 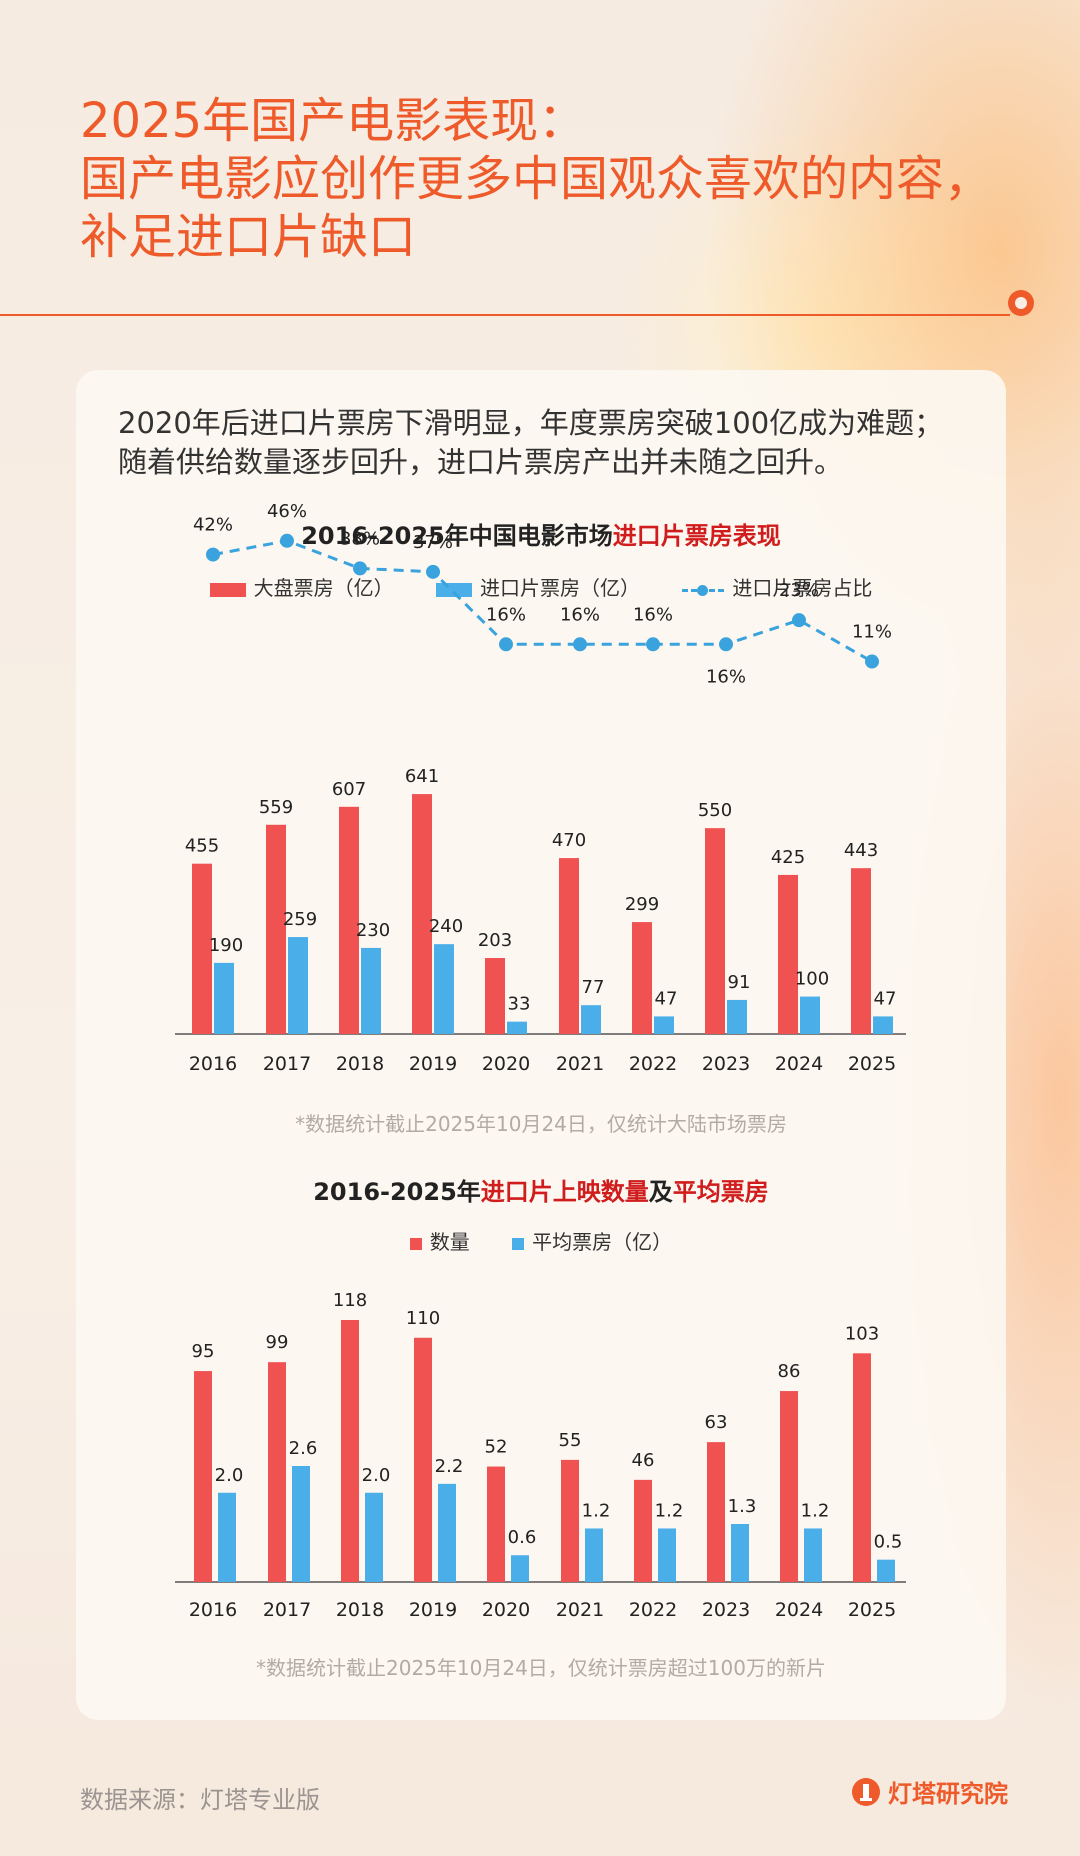 I want to click on legend-item-import-box-office: 进口片票房（亿）, so click(x=538, y=586).